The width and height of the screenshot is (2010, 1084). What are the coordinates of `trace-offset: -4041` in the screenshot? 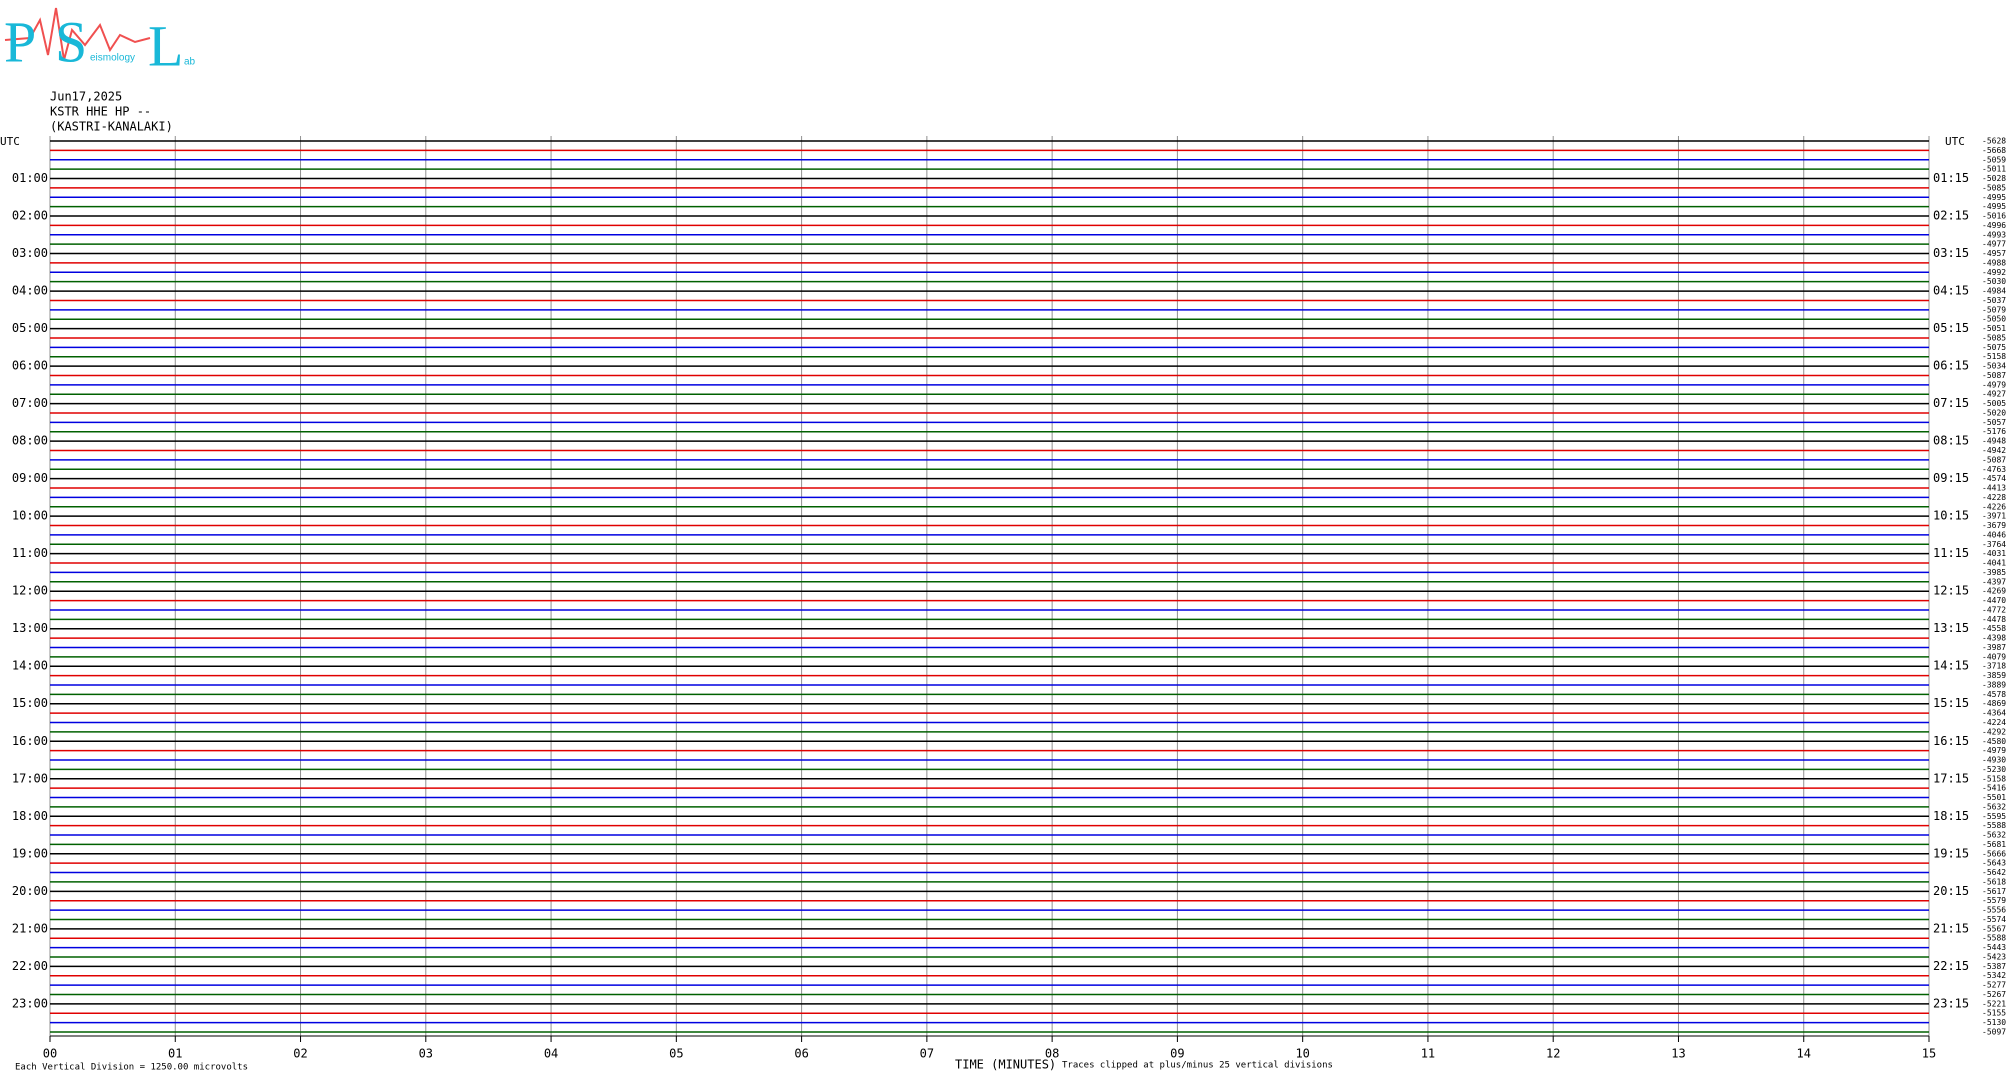 It's located at (1994, 563).